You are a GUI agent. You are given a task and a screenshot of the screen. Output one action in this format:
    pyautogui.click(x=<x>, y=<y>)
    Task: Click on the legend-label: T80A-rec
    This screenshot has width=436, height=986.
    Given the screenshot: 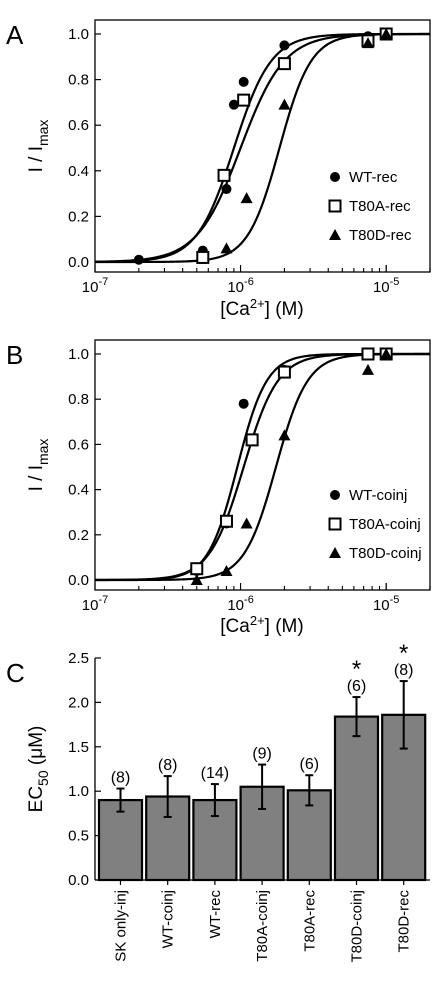 What is the action you would take?
    pyautogui.click(x=380, y=206)
    